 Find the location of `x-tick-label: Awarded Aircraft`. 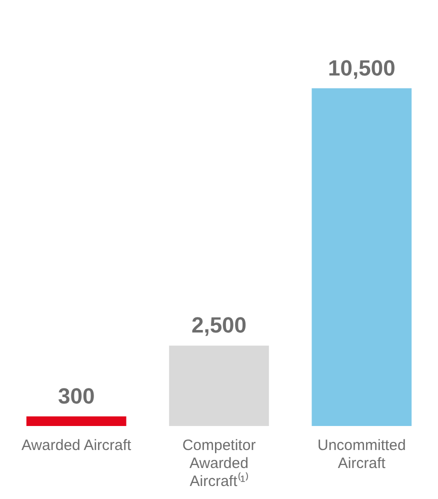

x-tick-label: Awarded Aircraft is located at coordinates (76, 445).